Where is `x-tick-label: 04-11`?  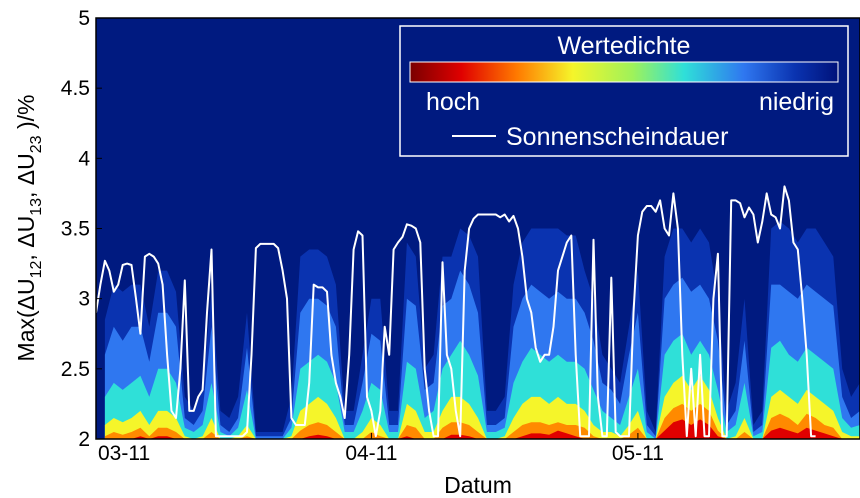
x-tick-label: 04-11 is located at coordinates (371, 453).